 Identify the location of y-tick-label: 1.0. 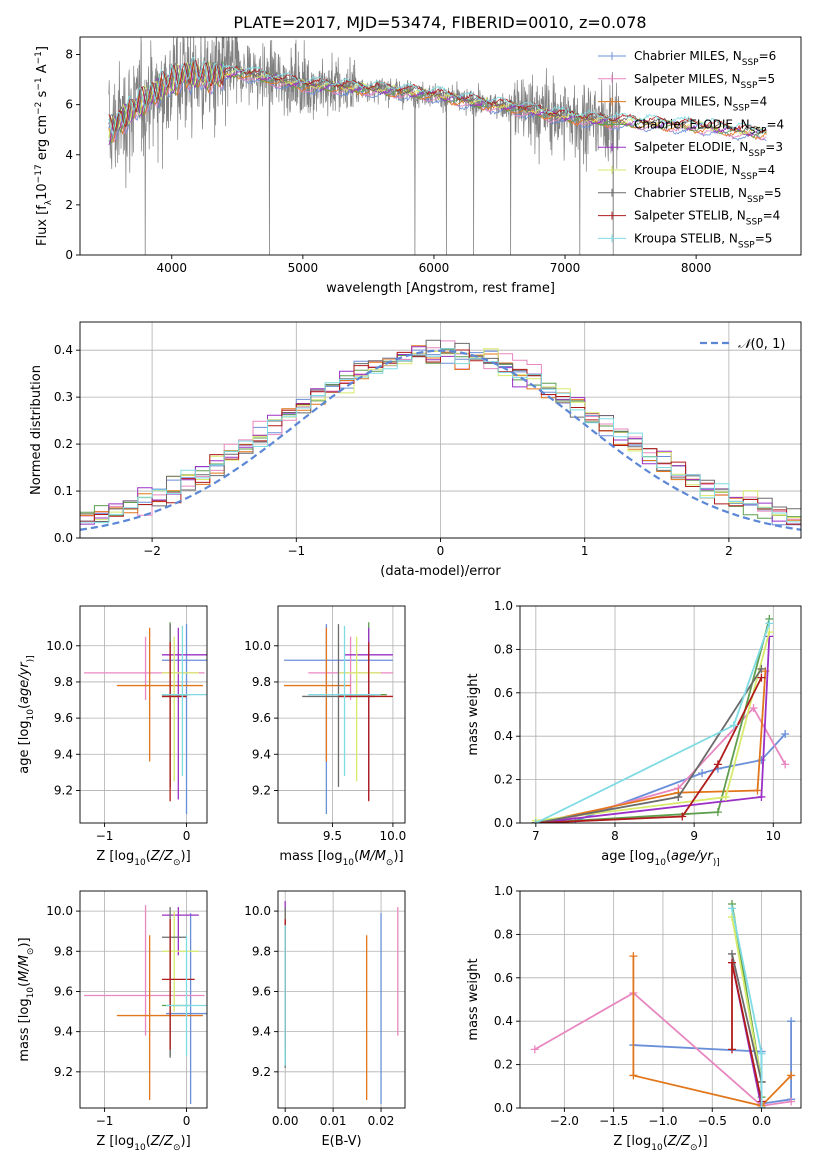
(503, 606).